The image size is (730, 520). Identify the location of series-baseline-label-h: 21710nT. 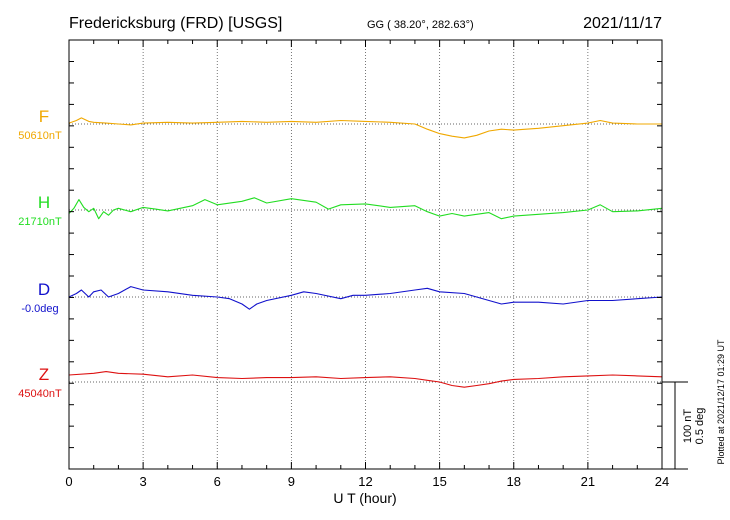
(40, 222).